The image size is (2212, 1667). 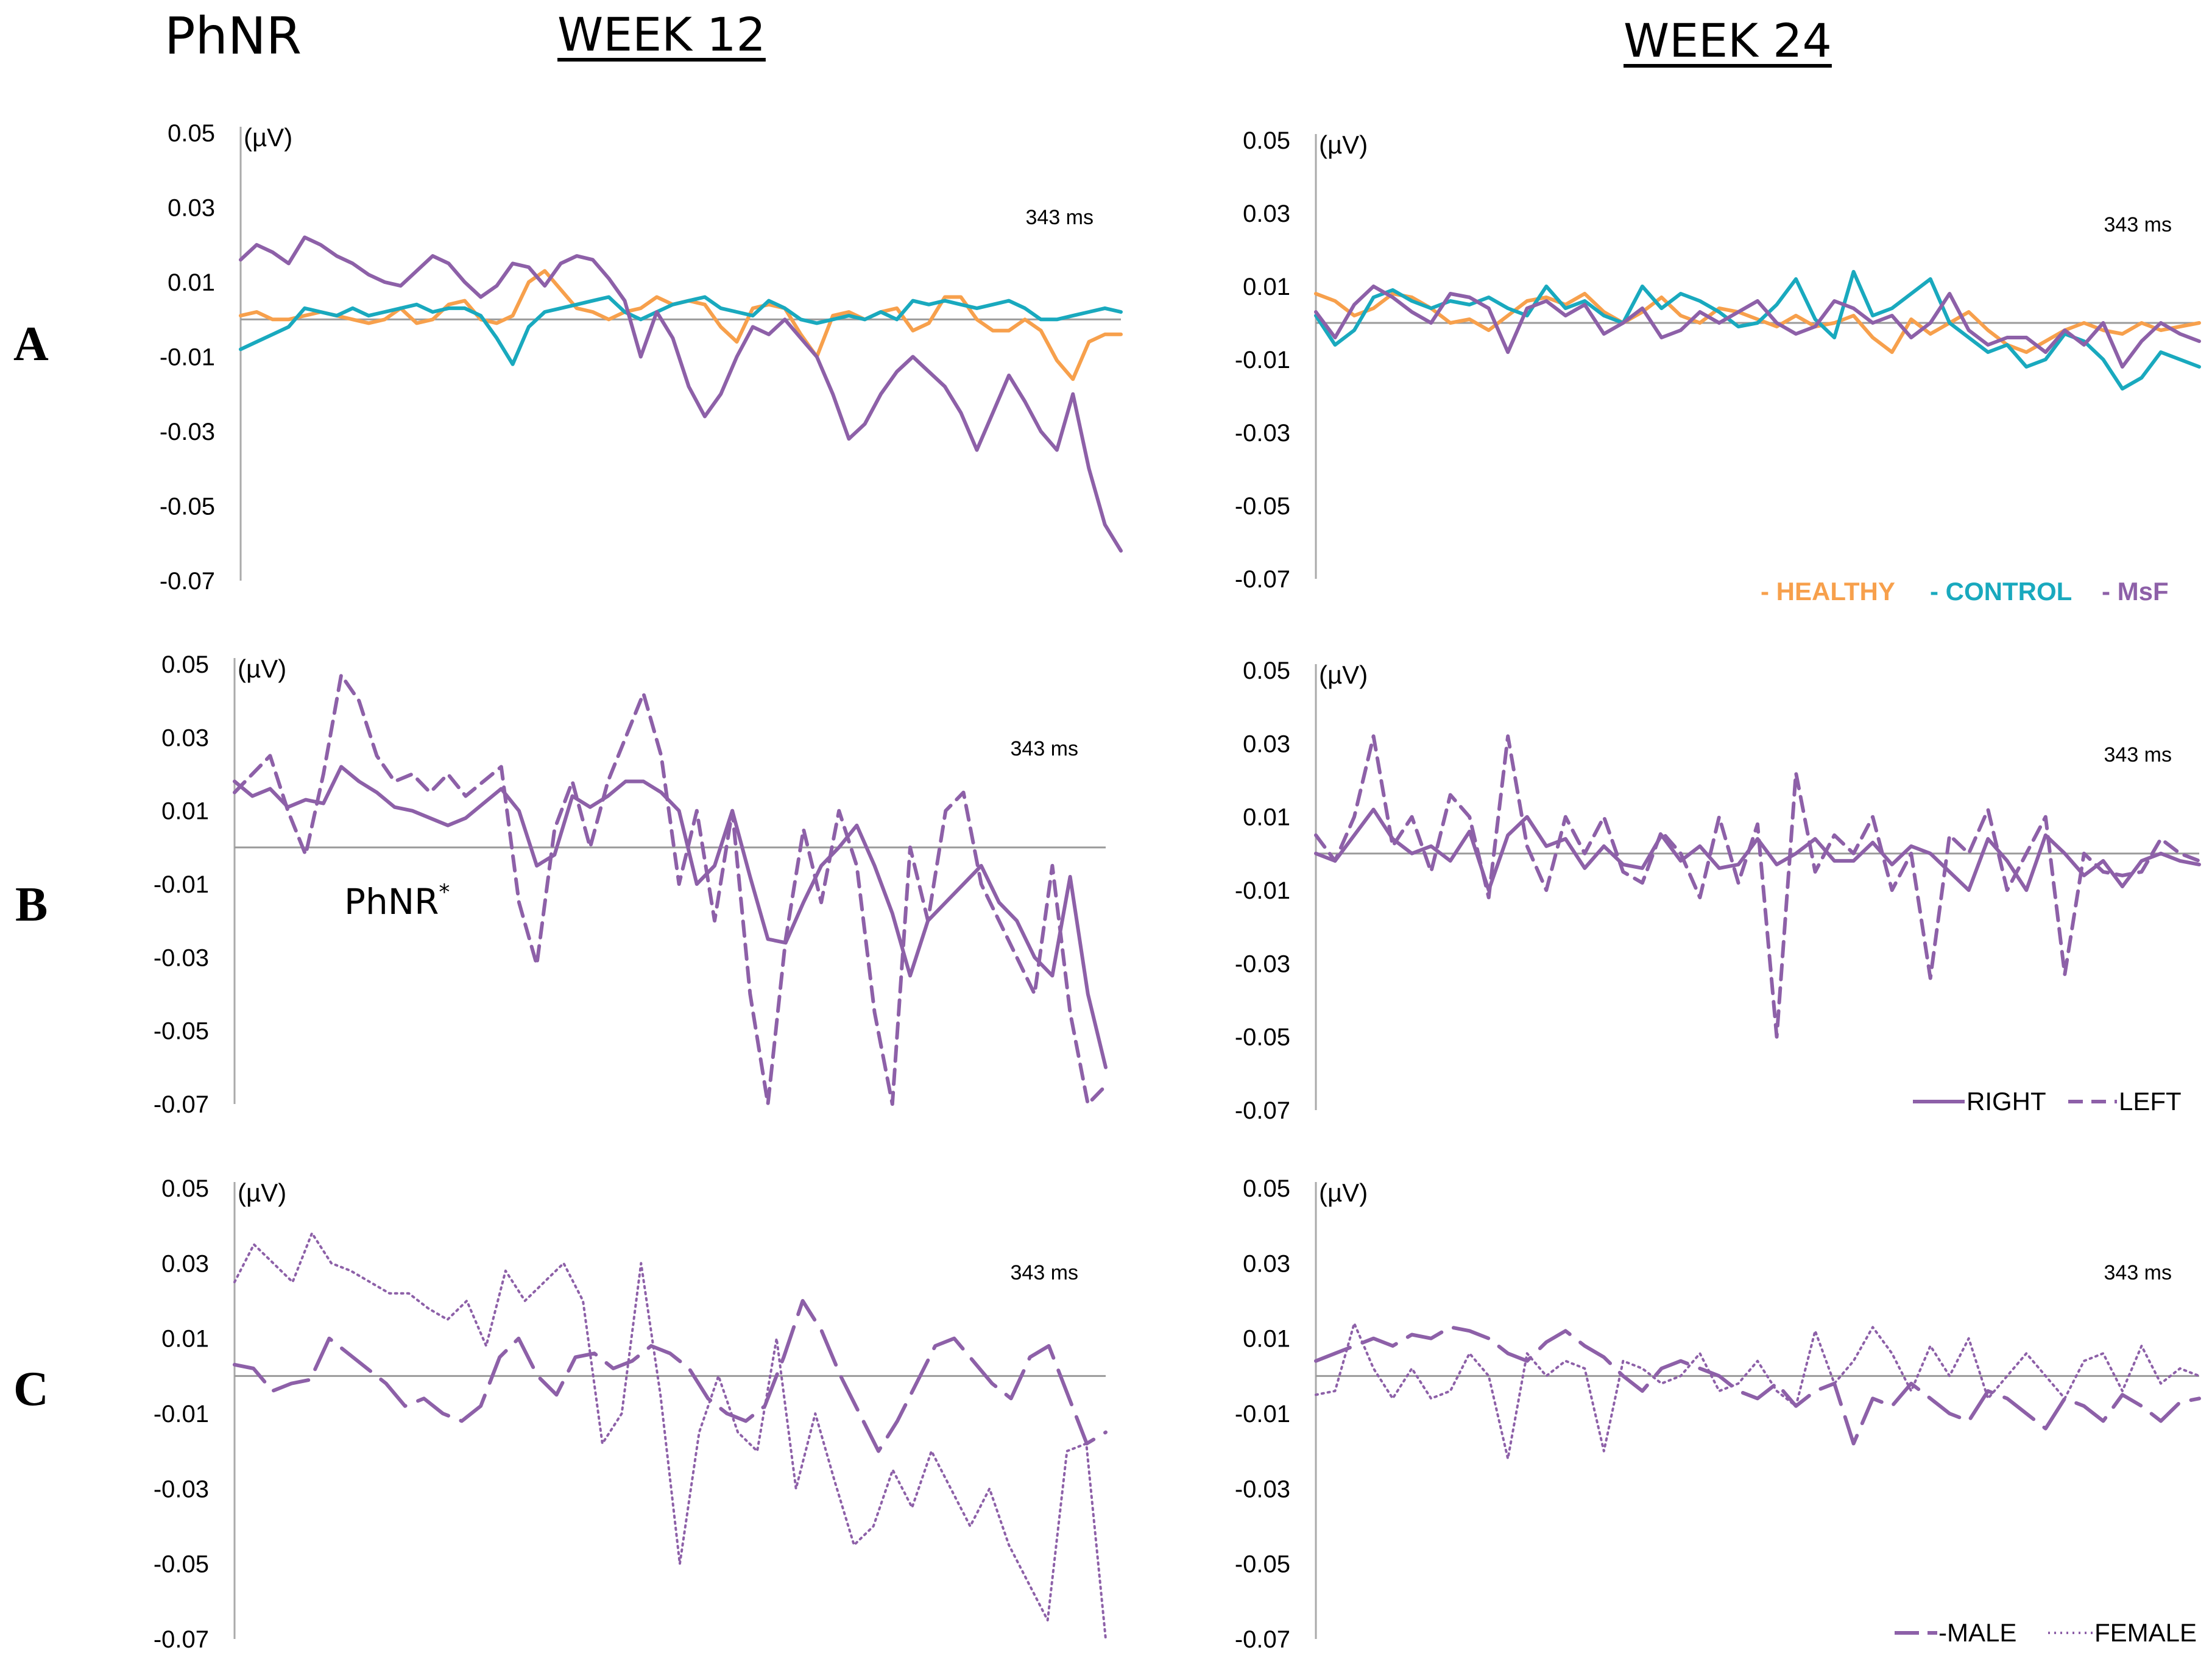 I want to click on legend-item-control: - CONTROL, so click(x=2001, y=591).